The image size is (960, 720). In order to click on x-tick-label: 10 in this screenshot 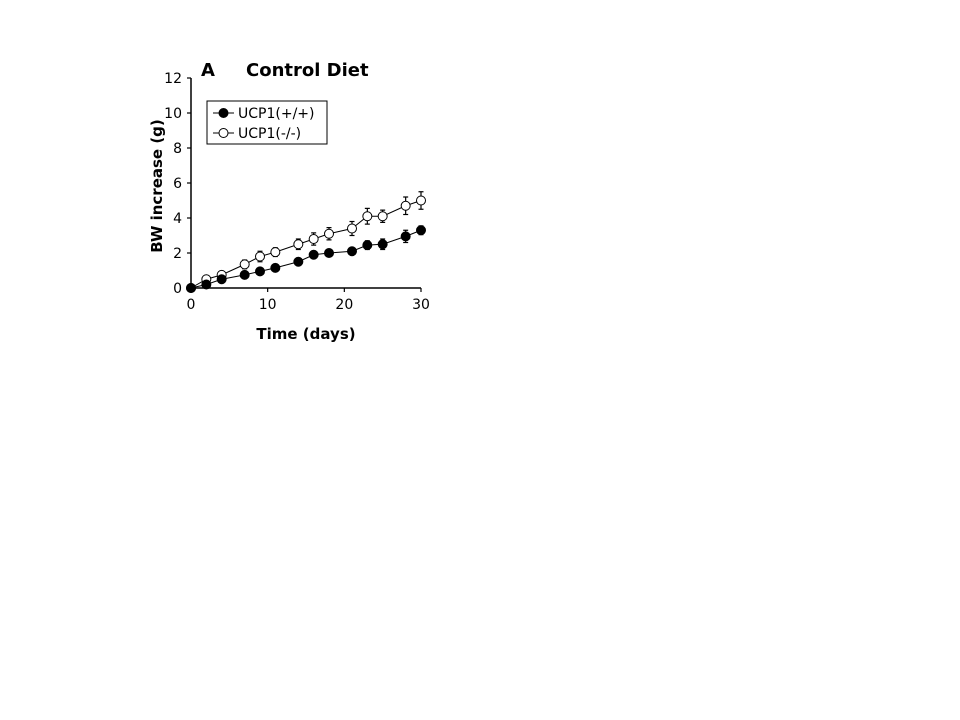, I will do `click(268, 305)`.